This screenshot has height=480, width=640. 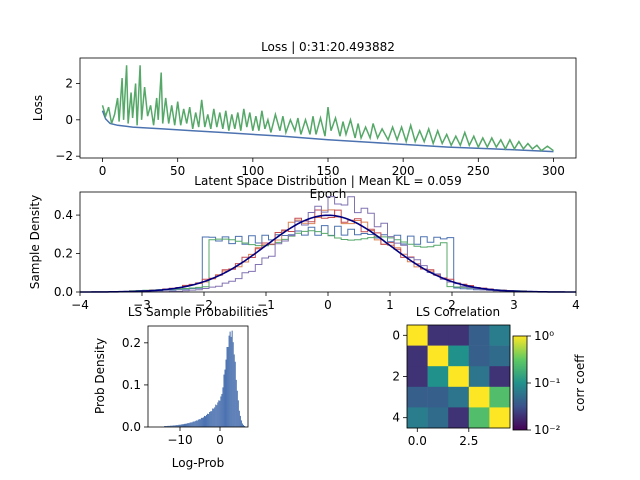 I want to click on probabilities-axes-frame, so click(x=198, y=376).